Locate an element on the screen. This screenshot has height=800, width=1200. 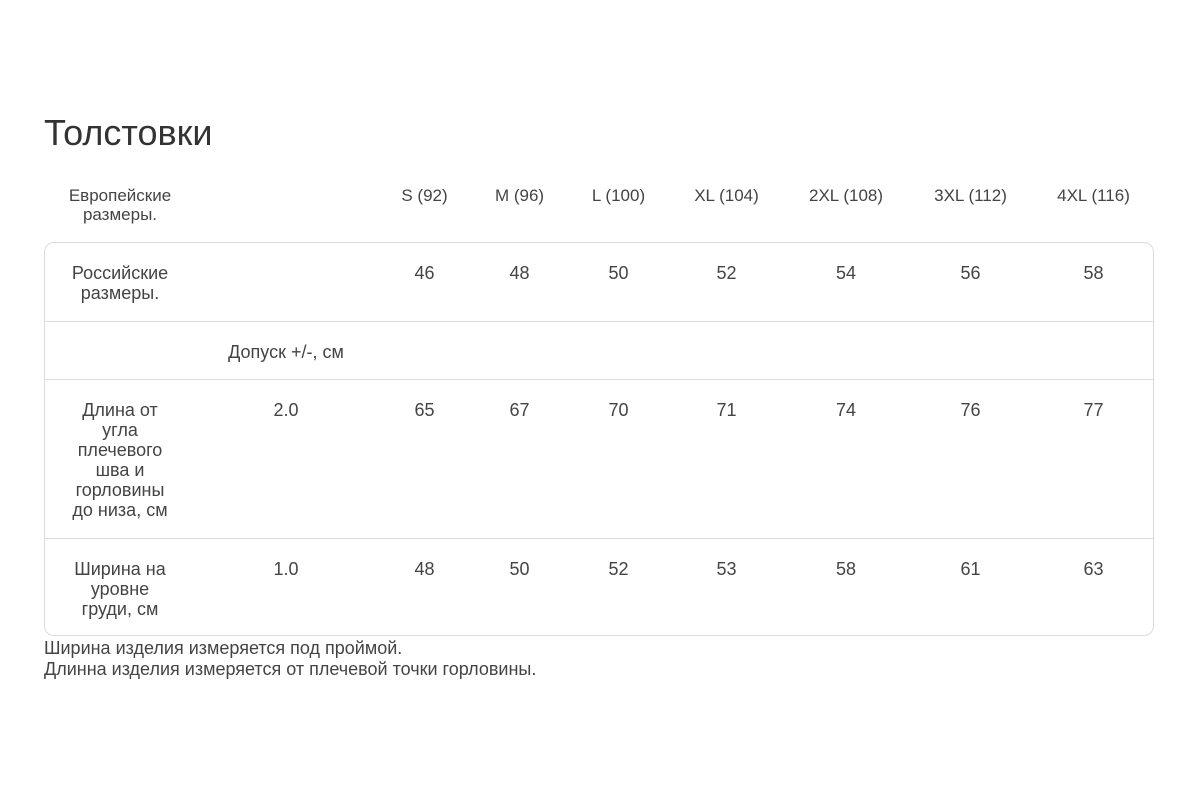
header-label-european-sizes: Европейские размеры. is located at coordinates (120, 205).